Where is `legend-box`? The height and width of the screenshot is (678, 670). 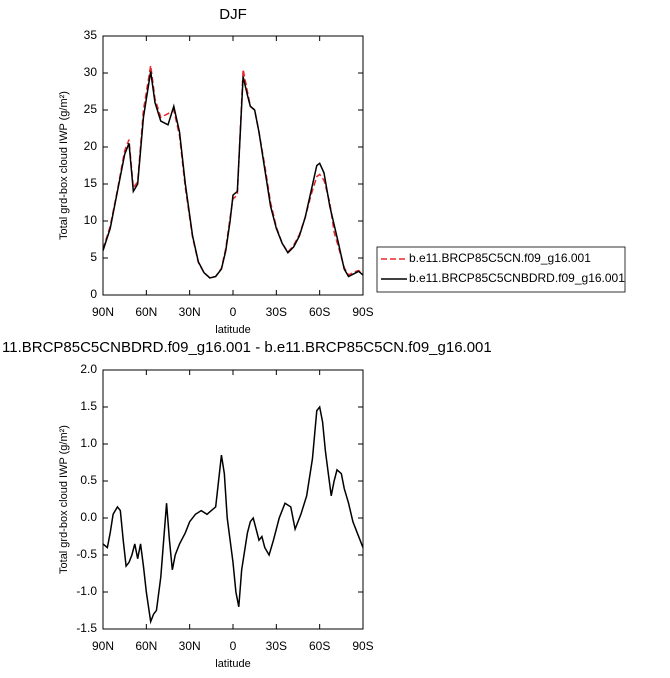 legend-box is located at coordinates (501, 269).